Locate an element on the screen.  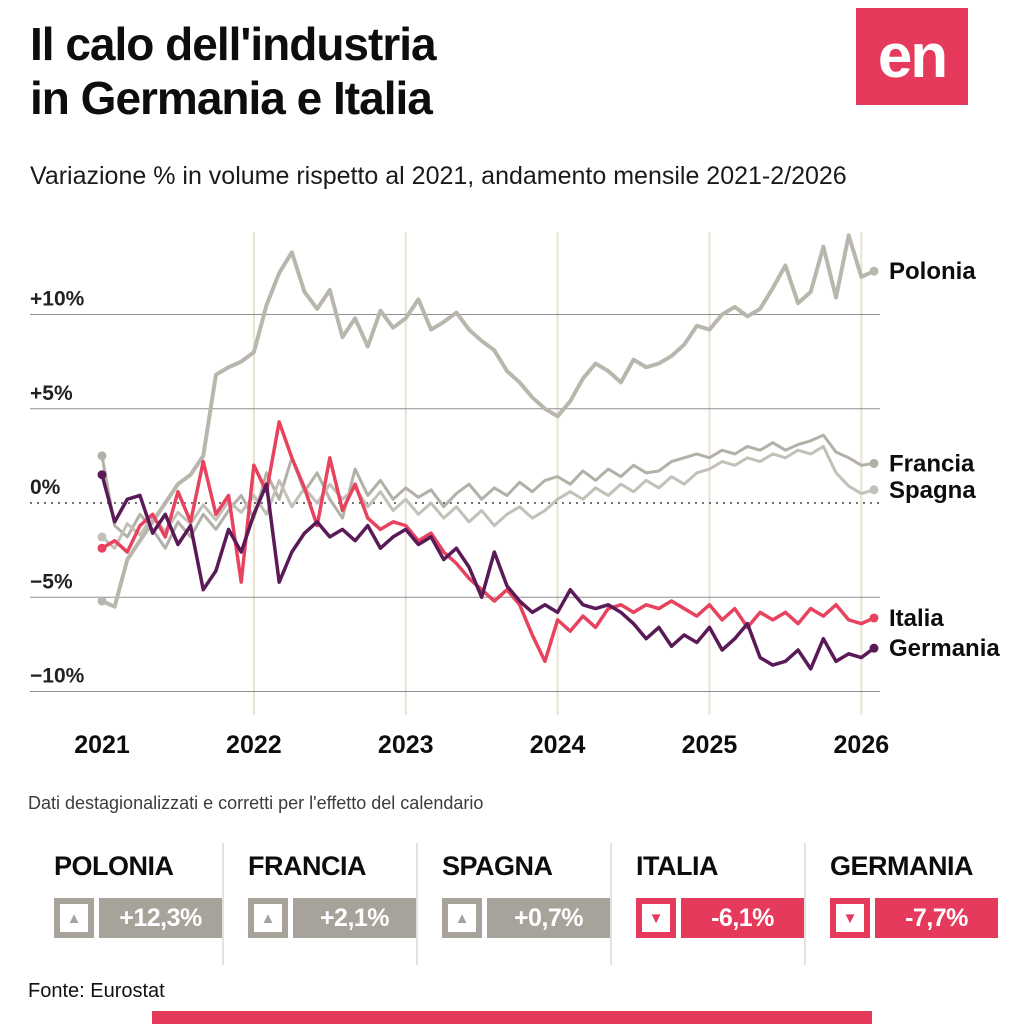
stat-badge: ▲ +0,7% is located at coordinates (526, 918).